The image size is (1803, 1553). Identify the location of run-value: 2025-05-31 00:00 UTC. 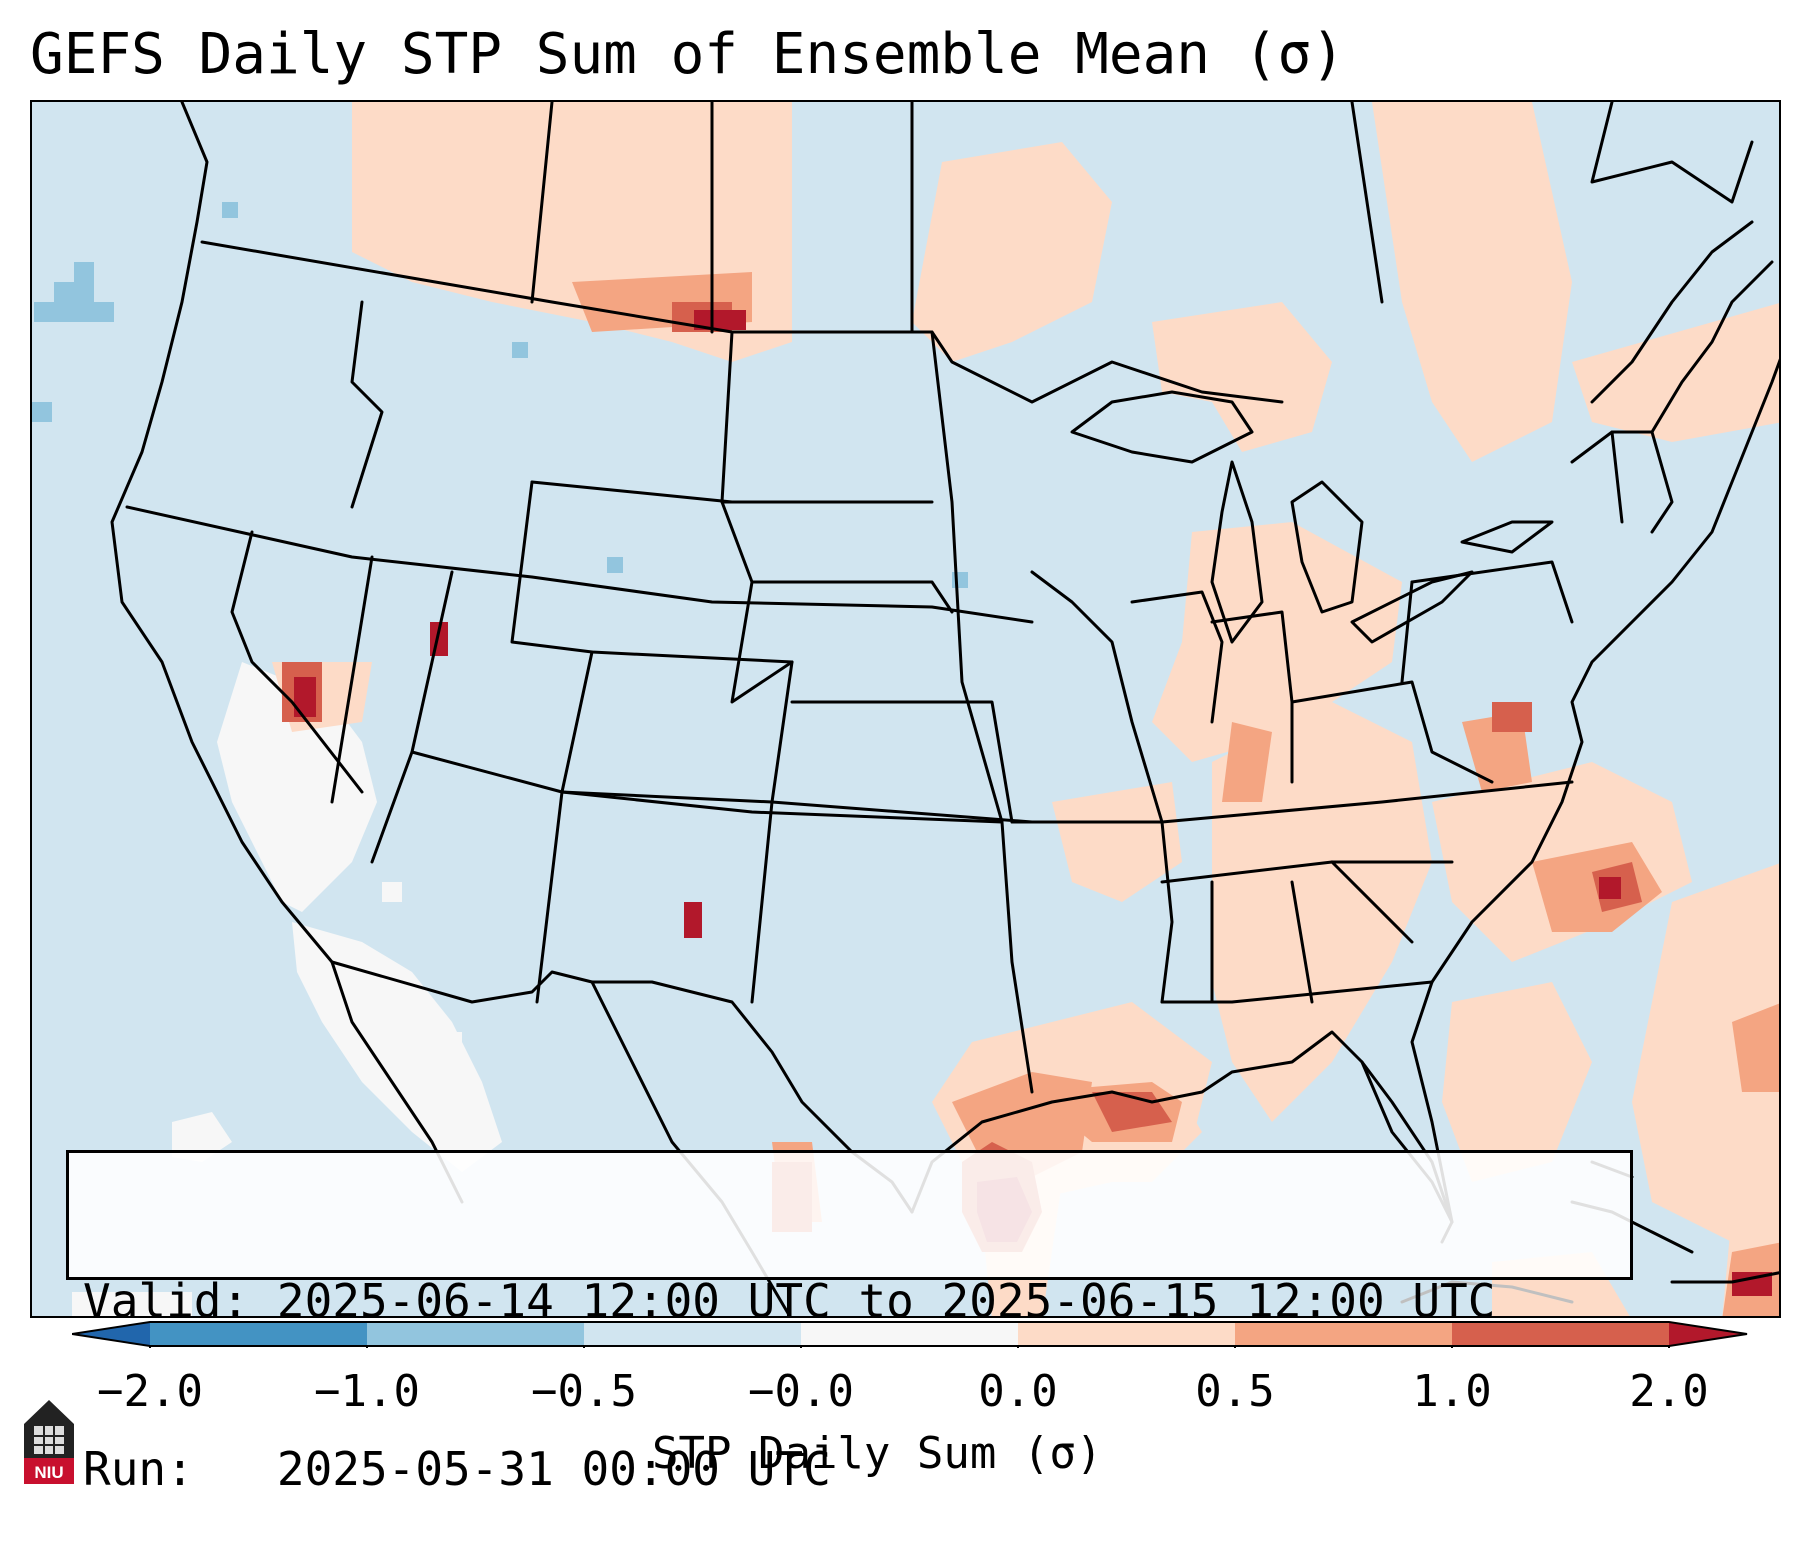
(553, 1469).